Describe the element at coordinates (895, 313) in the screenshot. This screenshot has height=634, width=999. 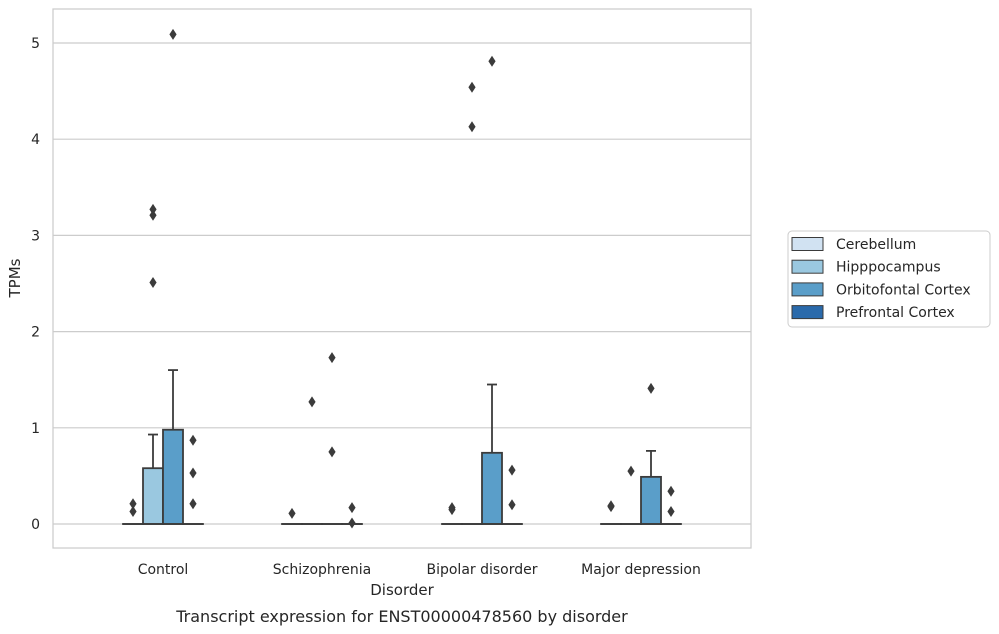
I see `legend-label: Prefrontal Cortex` at that location.